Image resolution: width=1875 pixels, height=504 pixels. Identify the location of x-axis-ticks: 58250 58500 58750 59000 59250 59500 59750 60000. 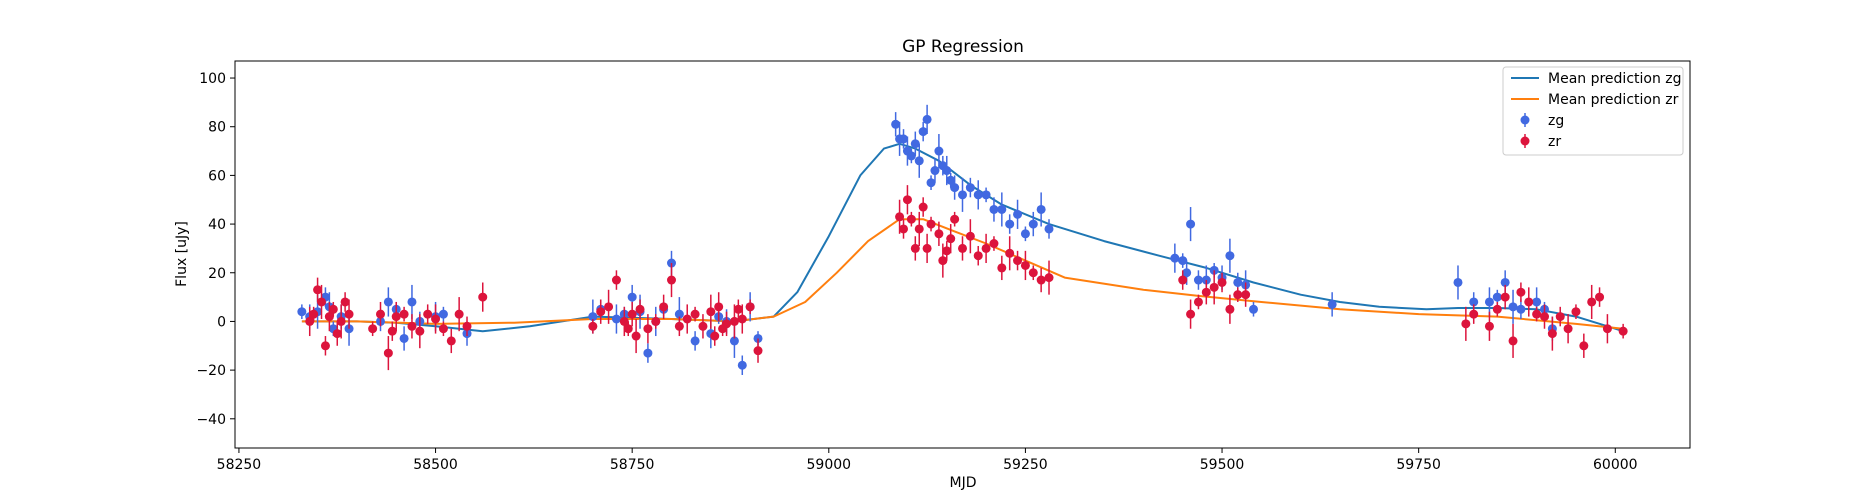
(927, 460).